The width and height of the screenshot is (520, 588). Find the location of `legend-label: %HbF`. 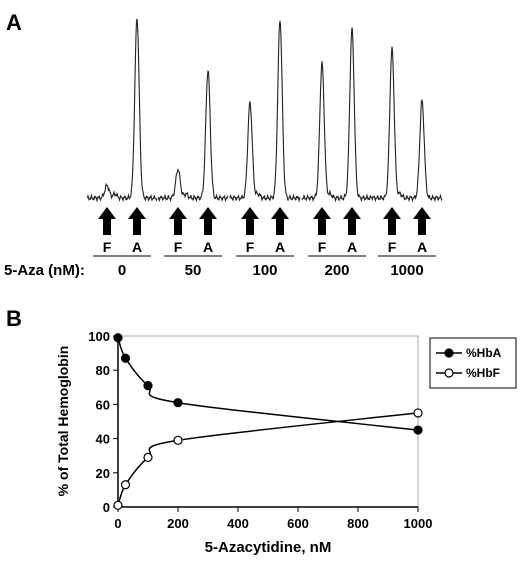

legend-label: %HbF is located at coordinates (483, 373).